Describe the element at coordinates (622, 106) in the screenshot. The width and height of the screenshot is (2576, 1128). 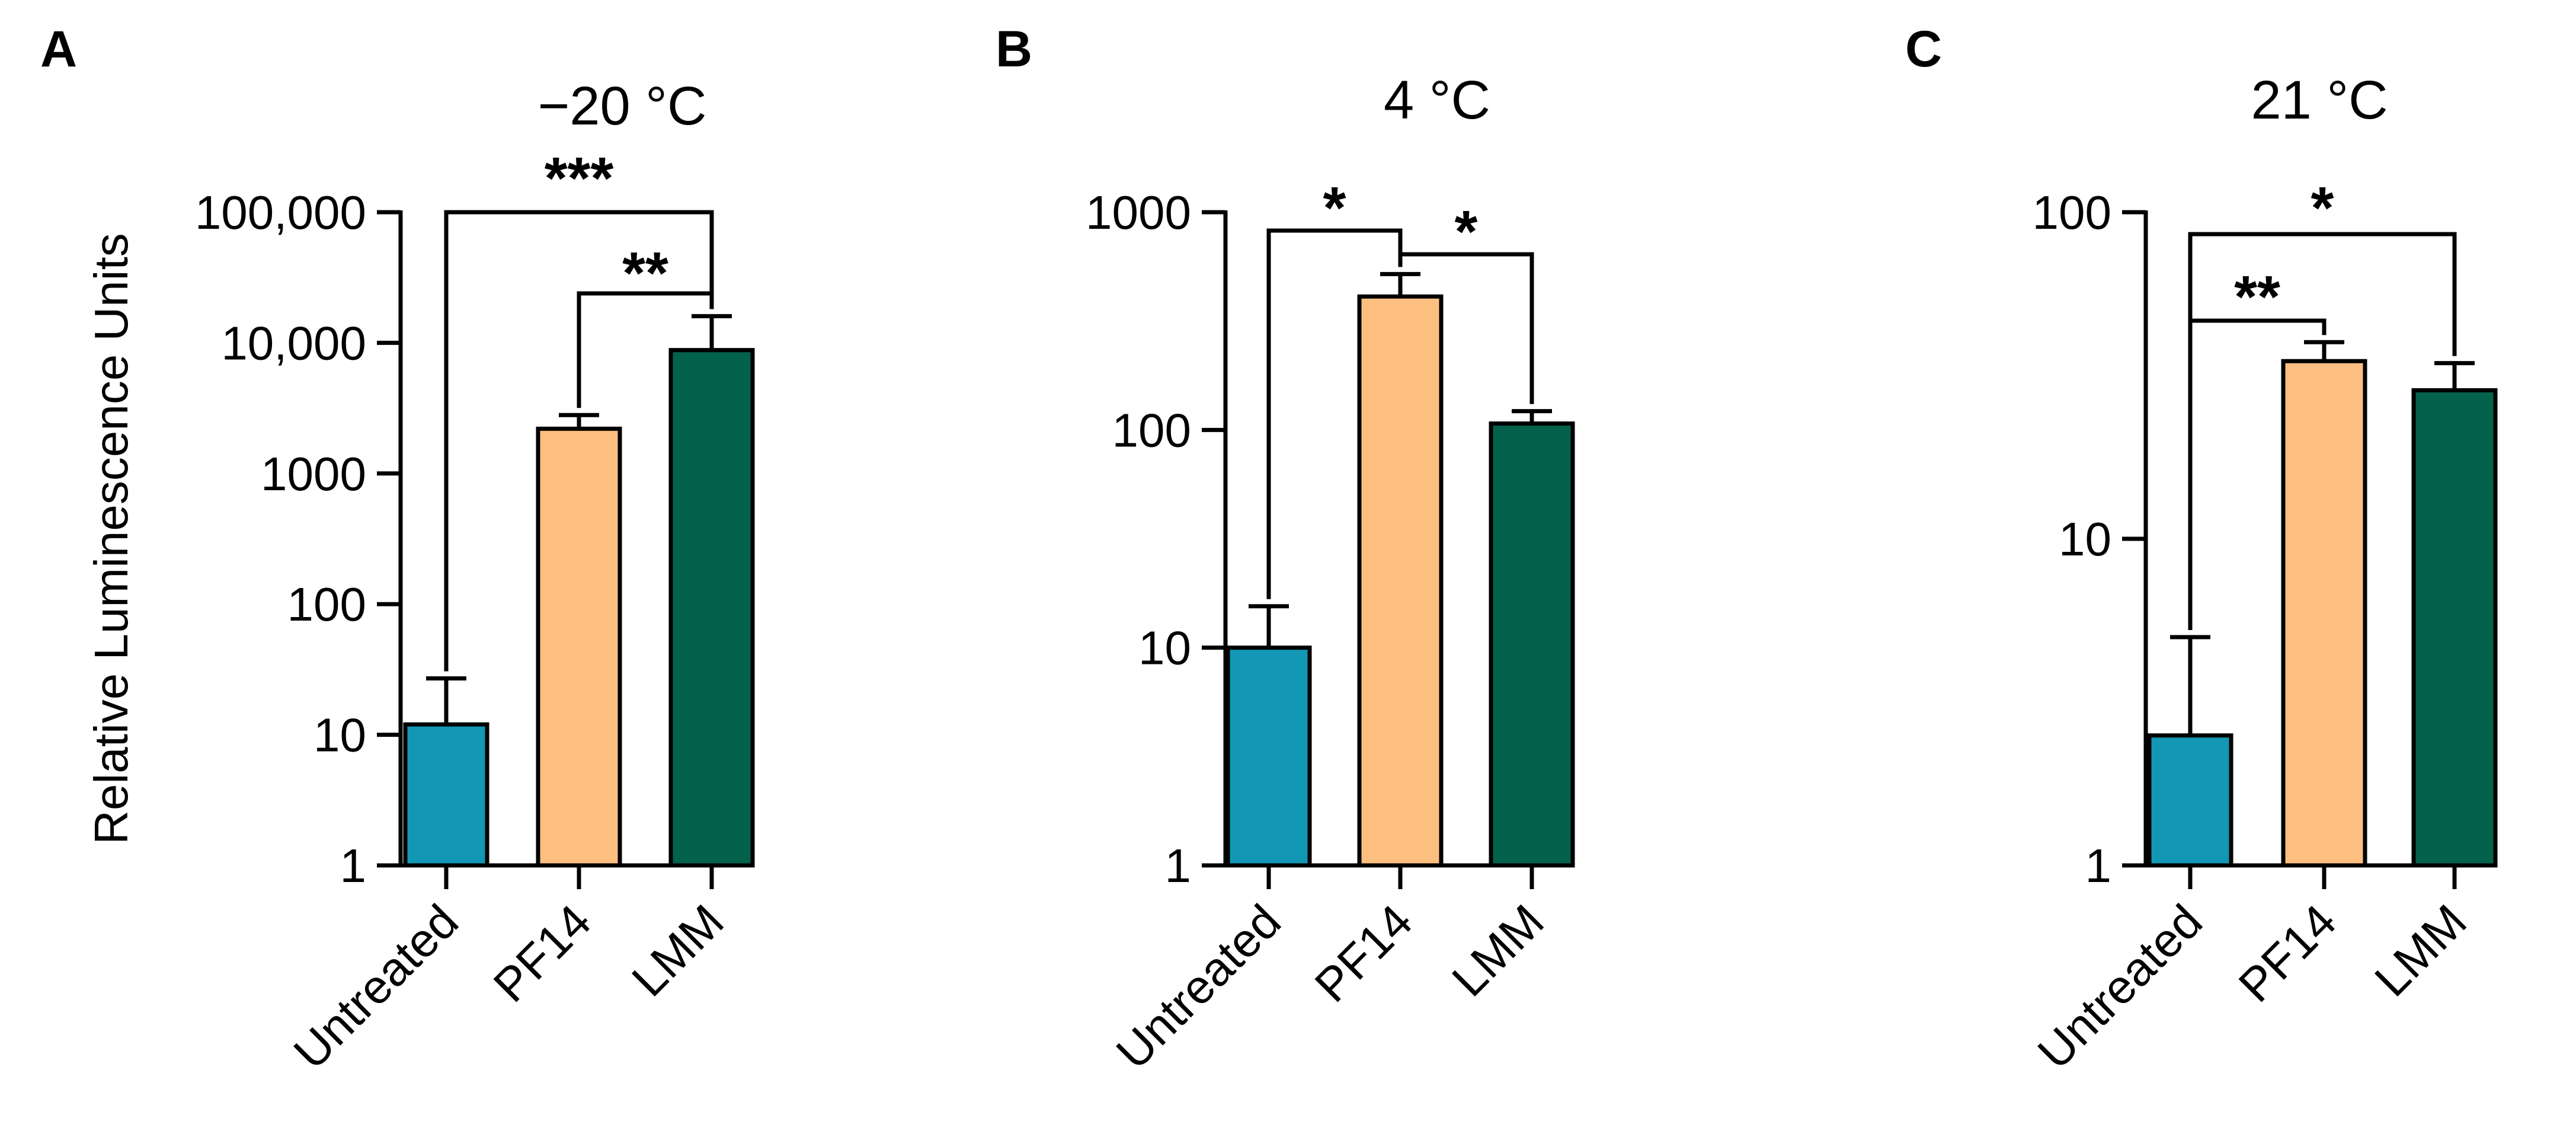
I see `chart-title: −20 °C` at that location.